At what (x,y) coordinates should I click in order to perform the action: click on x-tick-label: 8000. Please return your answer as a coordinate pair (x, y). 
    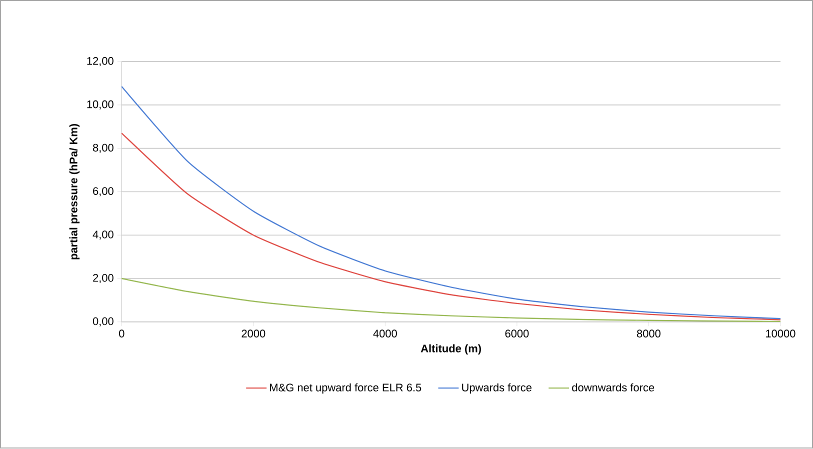
    Looking at the image, I should click on (648, 334).